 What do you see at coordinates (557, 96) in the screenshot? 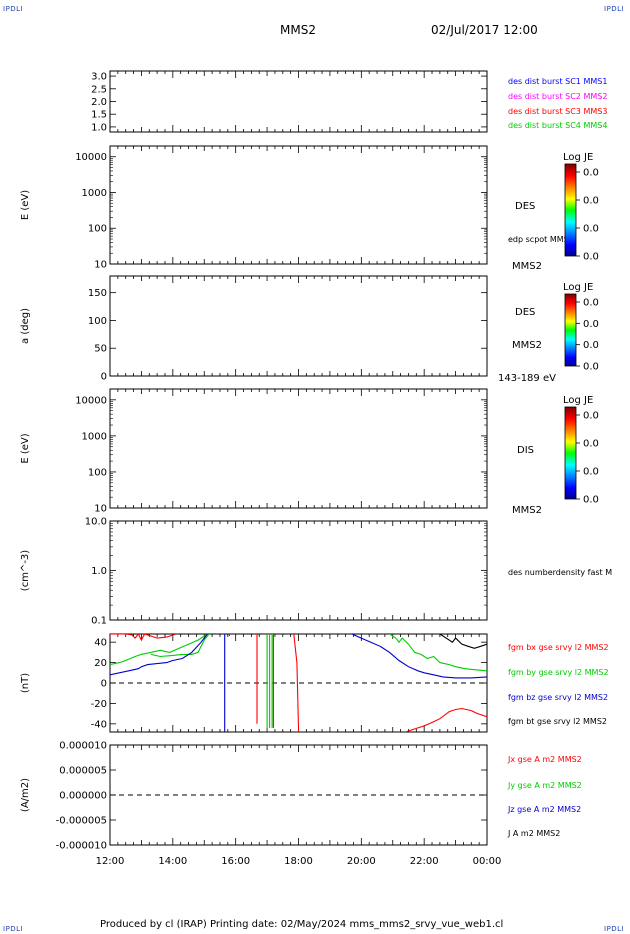
I see `legend-entry: des dist burst SC2 MMS2` at bounding box center [557, 96].